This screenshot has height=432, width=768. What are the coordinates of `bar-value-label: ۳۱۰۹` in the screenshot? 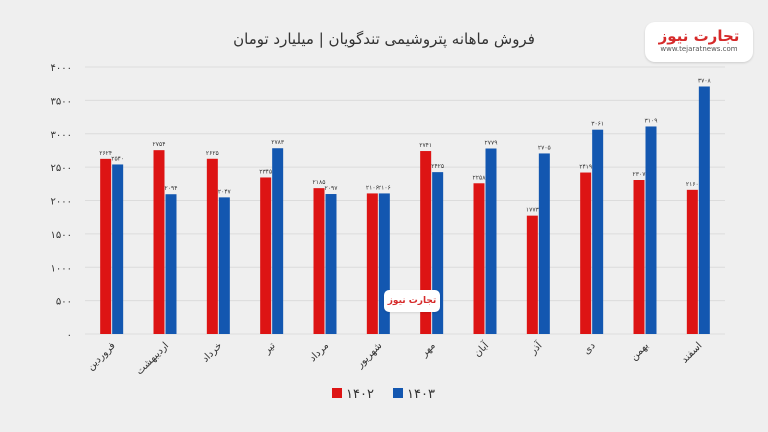 It's located at (651, 120).